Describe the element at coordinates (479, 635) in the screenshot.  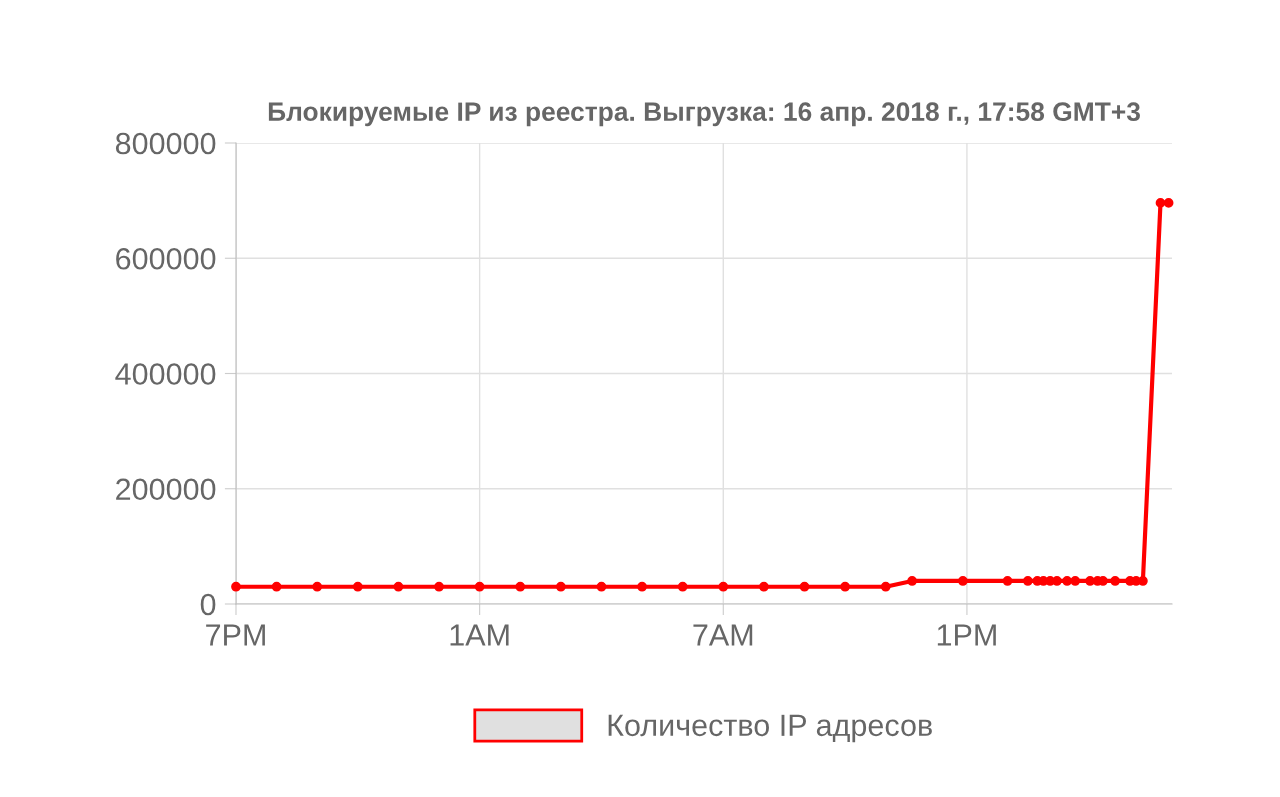
I see `x-tick-label: 1AM` at that location.